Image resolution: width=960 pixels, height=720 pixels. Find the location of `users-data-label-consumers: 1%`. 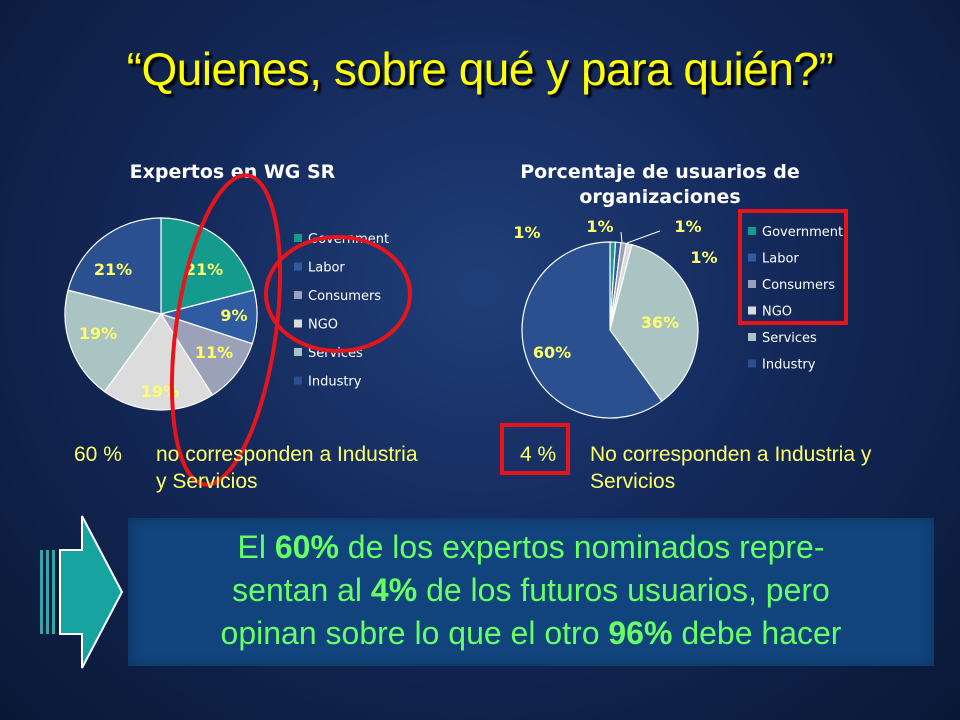

users-data-label-consumers: 1% is located at coordinates (703, 257).